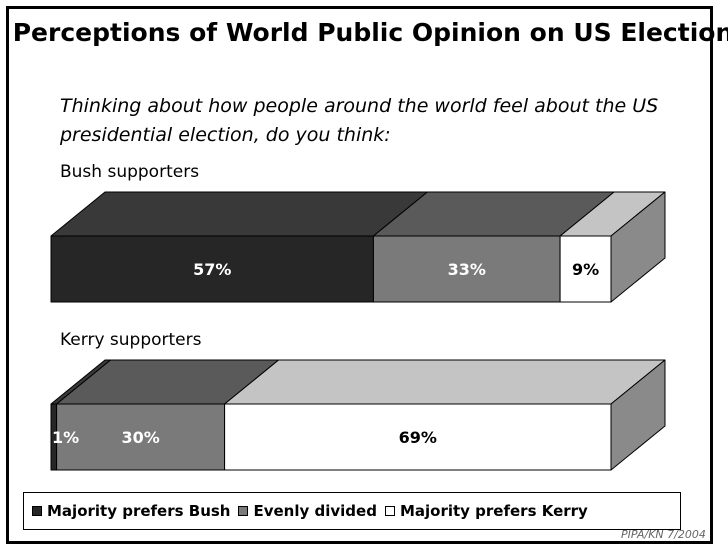 This screenshot has height=556, width=728. What do you see at coordinates (140, 437) in the screenshot?
I see `data-label-even-kerry-supporters: 30%` at bounding box center [140, 437].